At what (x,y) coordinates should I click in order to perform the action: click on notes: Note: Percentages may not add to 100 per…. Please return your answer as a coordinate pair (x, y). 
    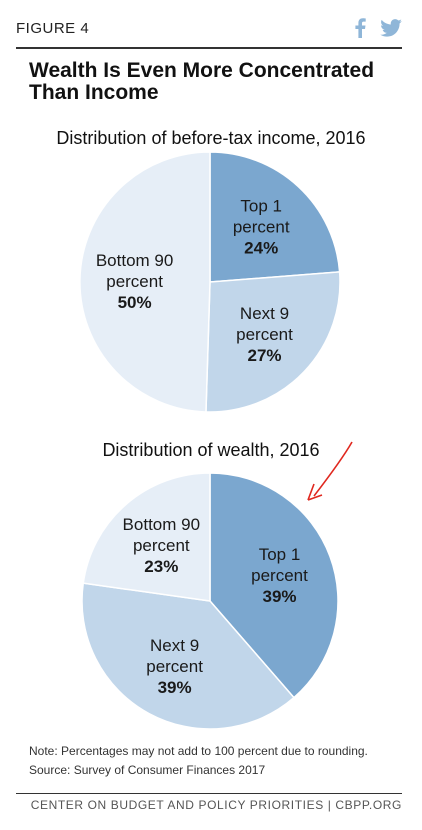
    Looking at the image, I should click on (198, 761).